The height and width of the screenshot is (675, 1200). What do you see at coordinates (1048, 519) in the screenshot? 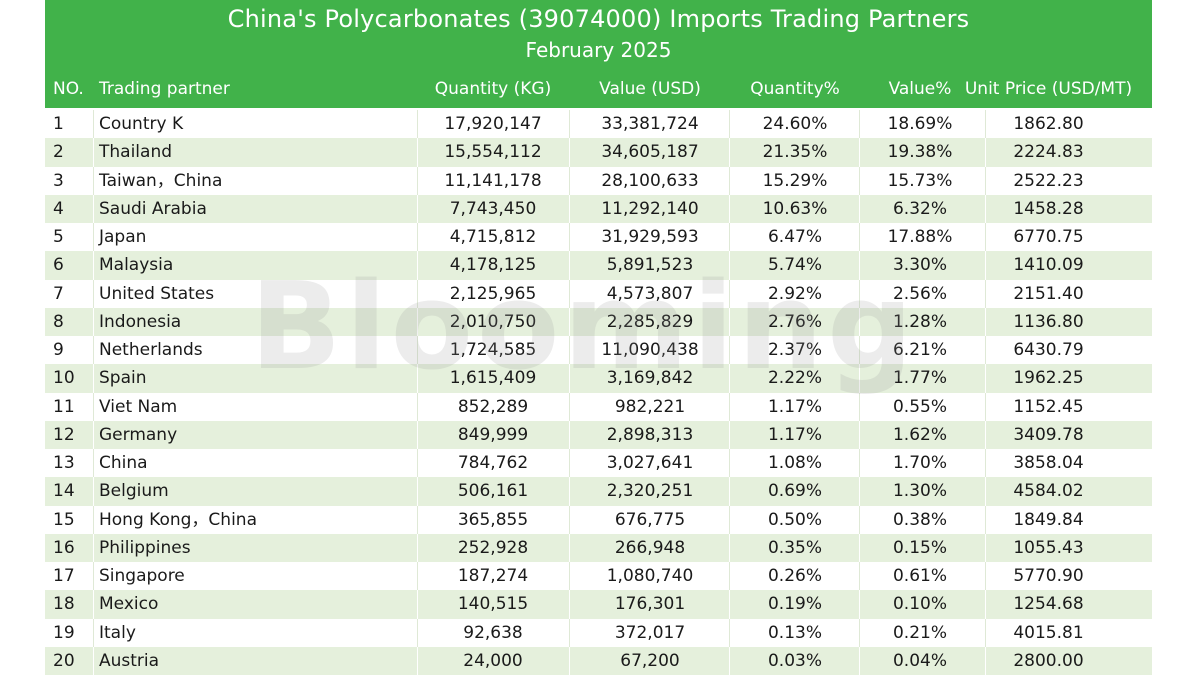
I see `unit-price-cell: 1849.84` at bounding box center [1048, 519].